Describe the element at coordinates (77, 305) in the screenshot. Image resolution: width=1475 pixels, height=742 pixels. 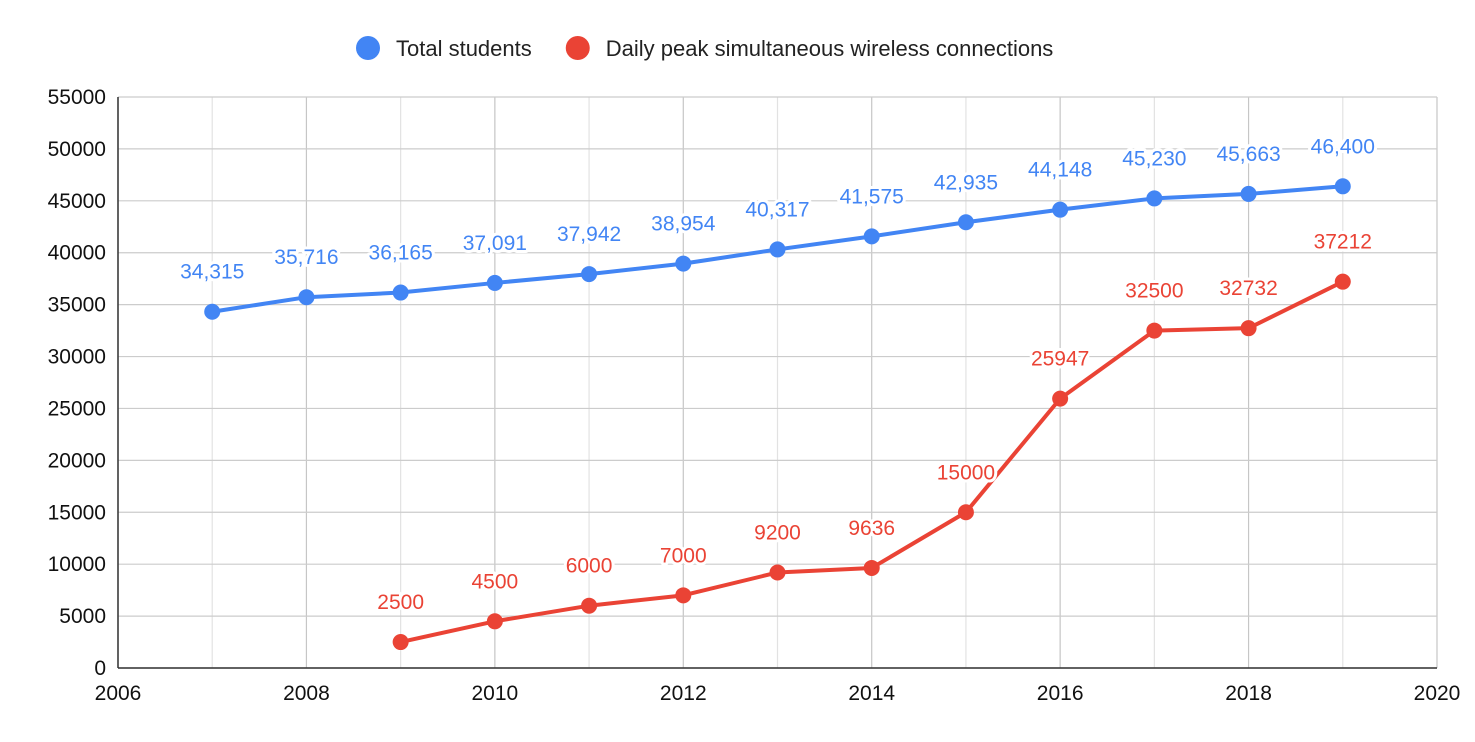
I see `y-tick-label: 35000` at that location.